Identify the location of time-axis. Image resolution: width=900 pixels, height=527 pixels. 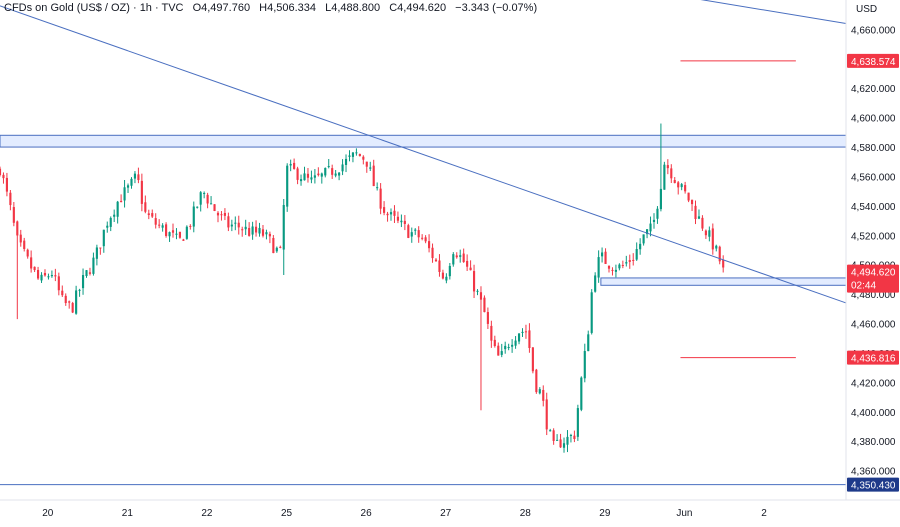
(450, 511).